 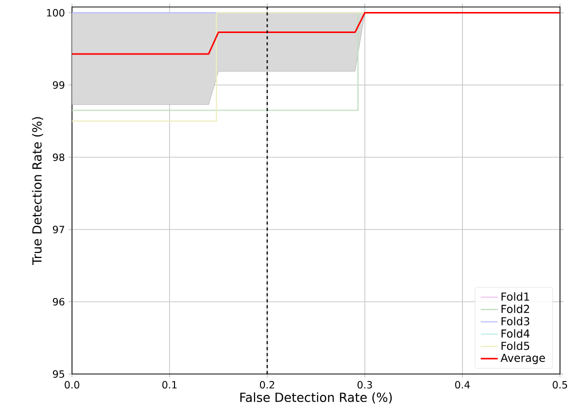 I want to click on x-axis-title: False Detection Rate (%), so click(x=316, y=398).